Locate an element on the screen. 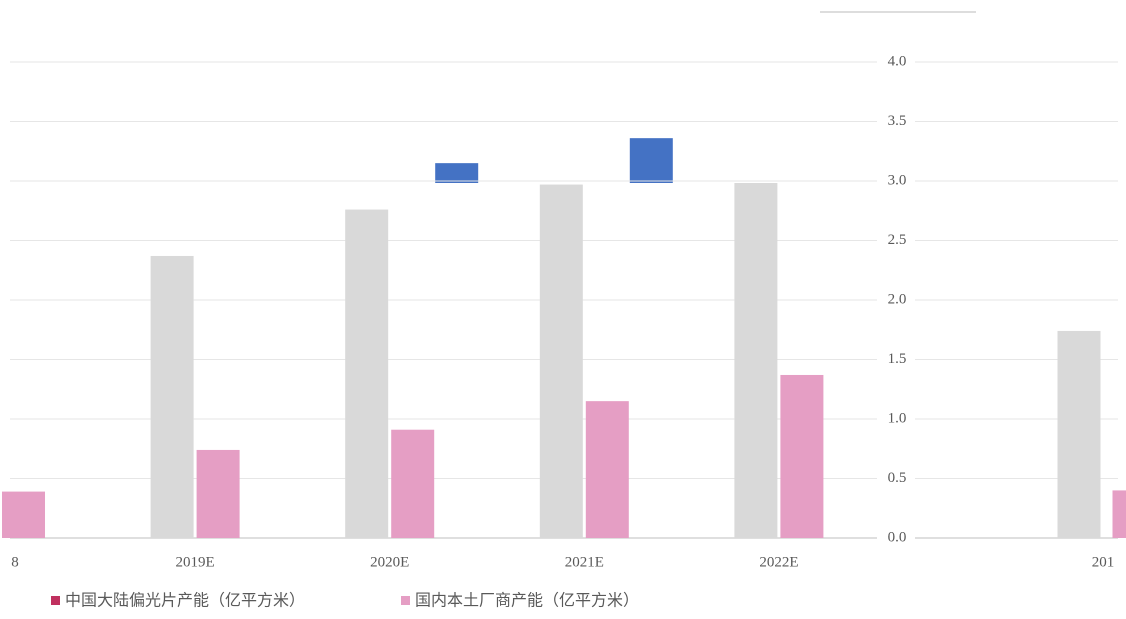  y-tick-label: 0.5 is located at coordinates (897, 478).